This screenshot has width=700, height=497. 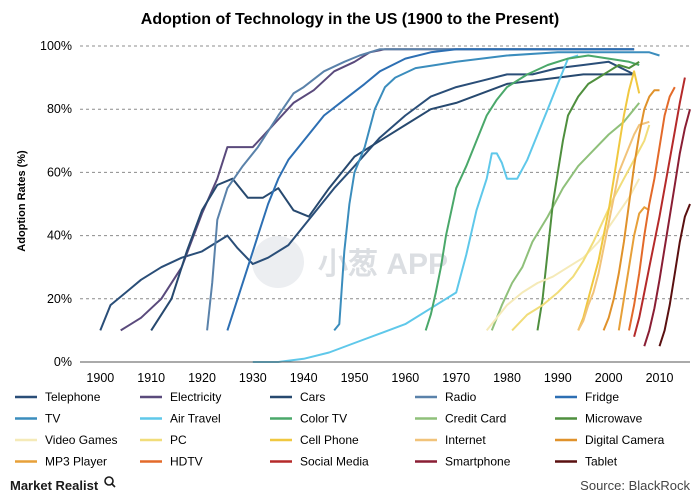 I want to click on watermark-logo-icon, so click(x=278, y=262).